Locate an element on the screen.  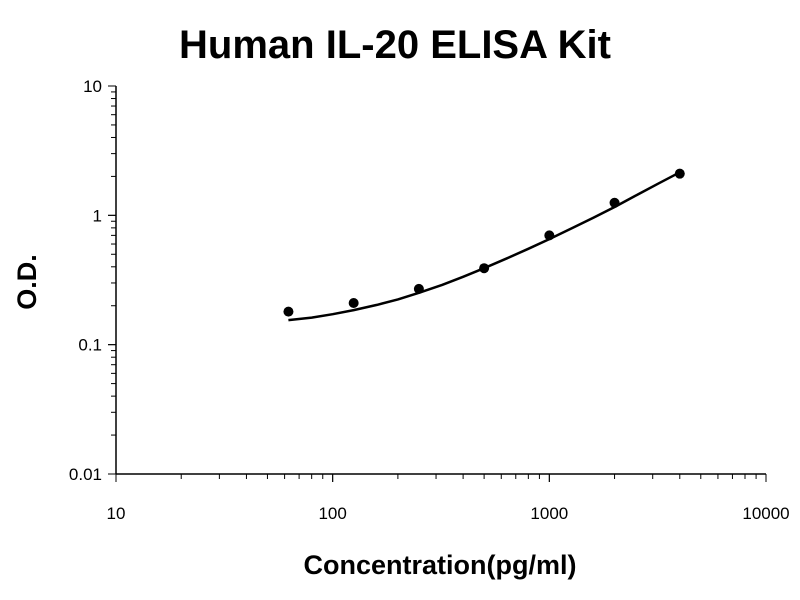
x-tick-label: 10000 is located at coordinates (765, 513).